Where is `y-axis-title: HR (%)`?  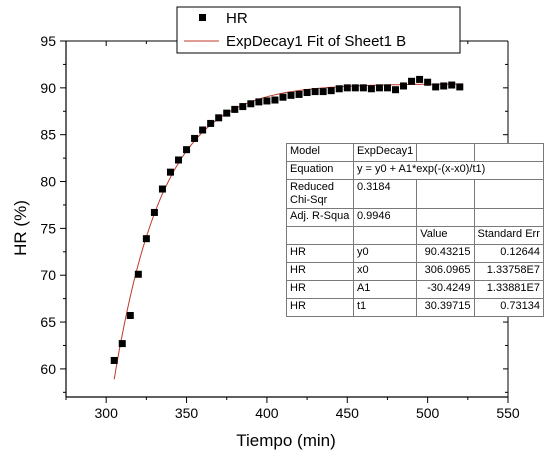 y-axis-title: HR (%) is located at coordinates (20, 228).